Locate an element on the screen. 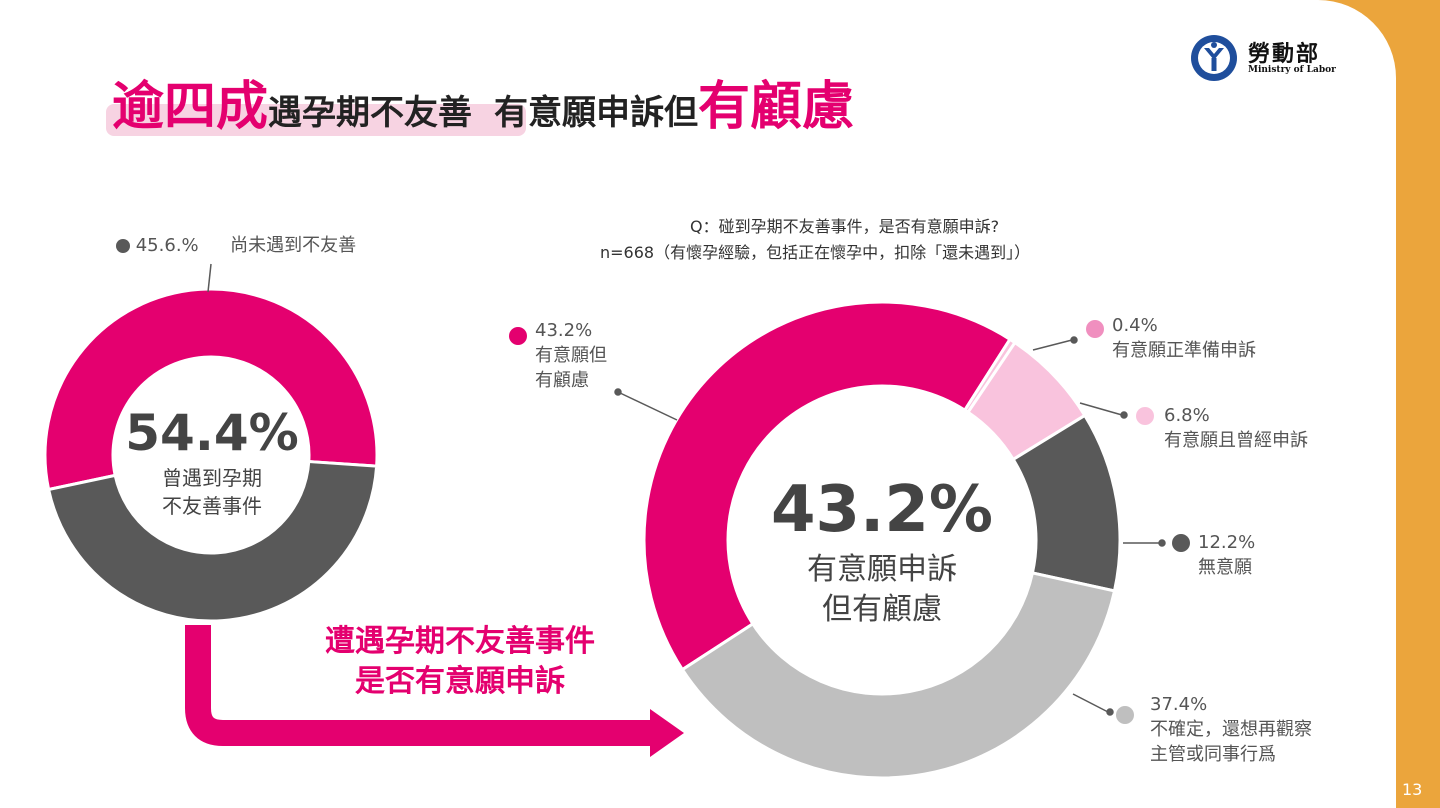 The width and height of the screenshot is (1440, 808). left-center-pct: 54.4% is located at coordinates (212, 433).